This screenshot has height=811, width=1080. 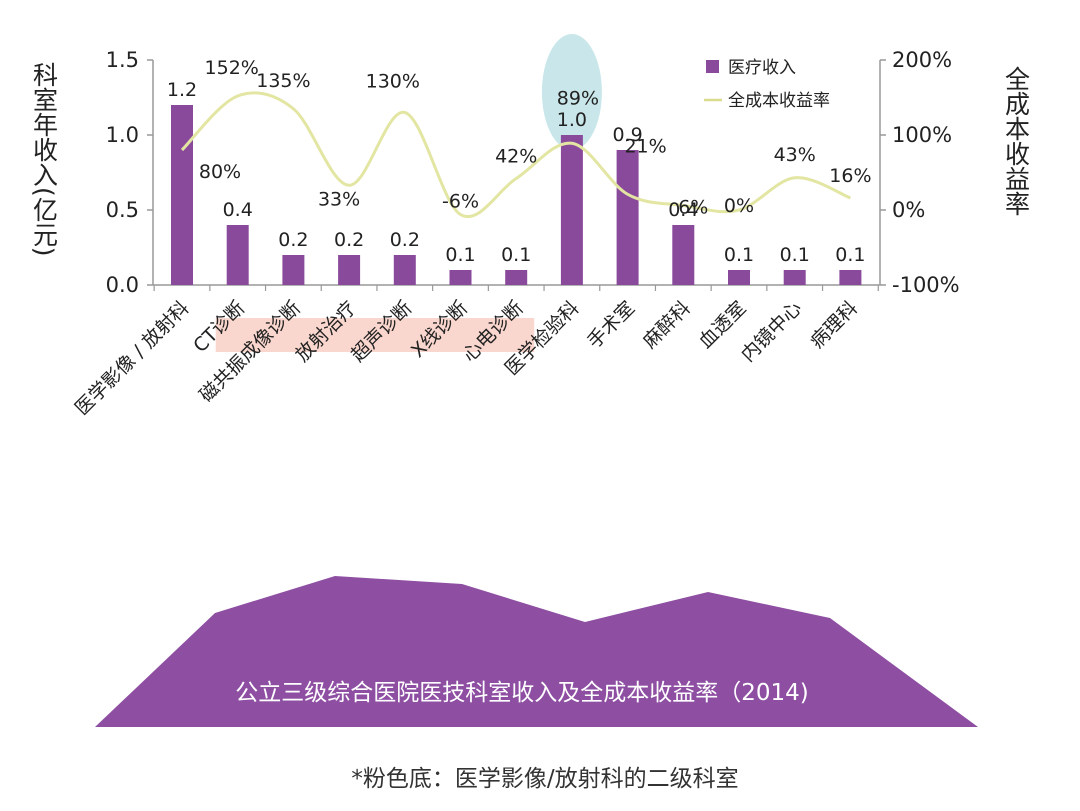 What do you see at coordinates (578, 98) in the screenshot?
I see `line-data-label: 89%` at bounding box center [578, 98].